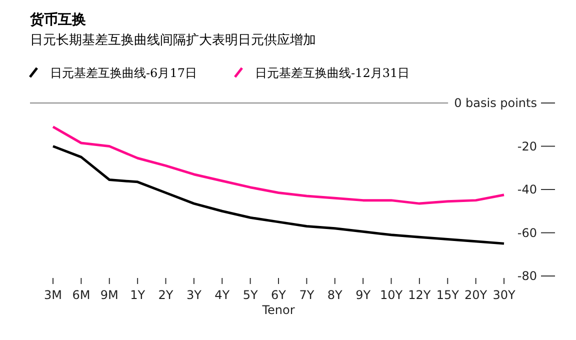 The height and width of the screenshot is (340, 576). What do you see at coordinates (527, 146) in the screenshot?
I see `y-tick-label: -20` at bounding box center [527, 146].